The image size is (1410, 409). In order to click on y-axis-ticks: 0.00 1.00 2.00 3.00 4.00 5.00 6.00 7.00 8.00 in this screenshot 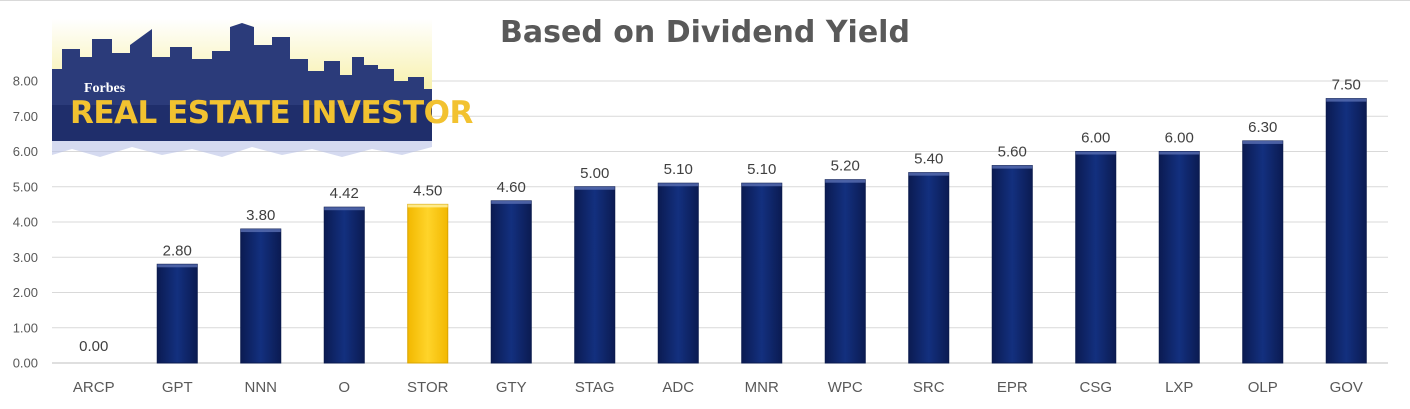, I will do `click(25, 222)`.